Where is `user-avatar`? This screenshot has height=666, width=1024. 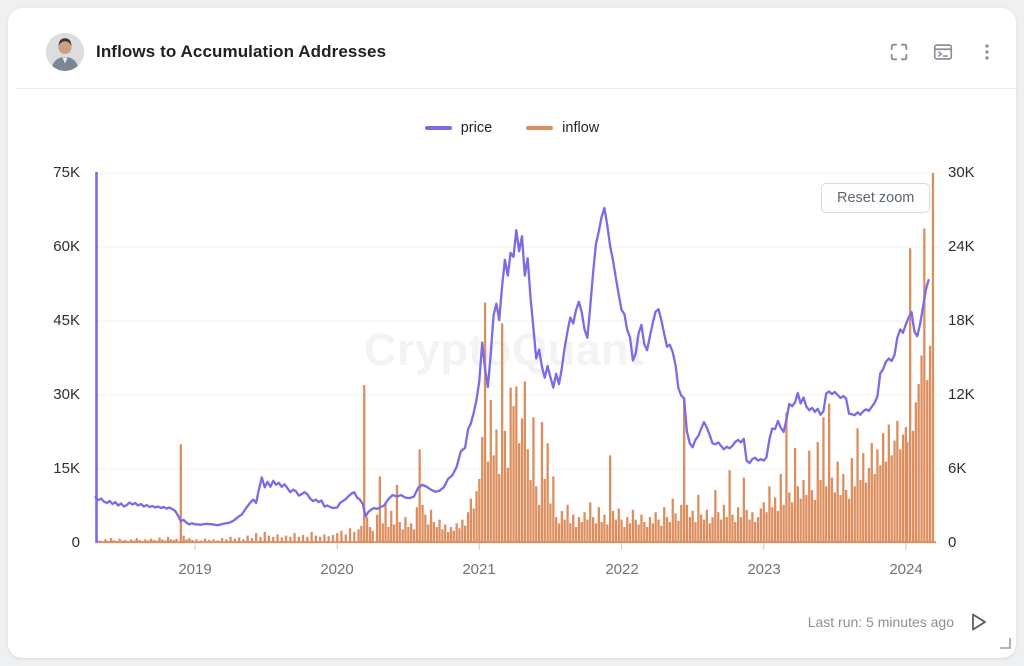 user-avatar is located at coordinates (65, 52).